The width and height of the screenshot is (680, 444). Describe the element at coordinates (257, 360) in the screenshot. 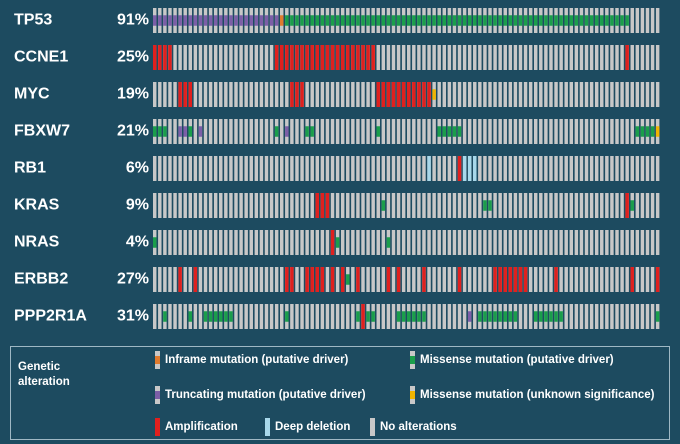

I see `legend-label: Inframe mutation (putative driver)` at that location.